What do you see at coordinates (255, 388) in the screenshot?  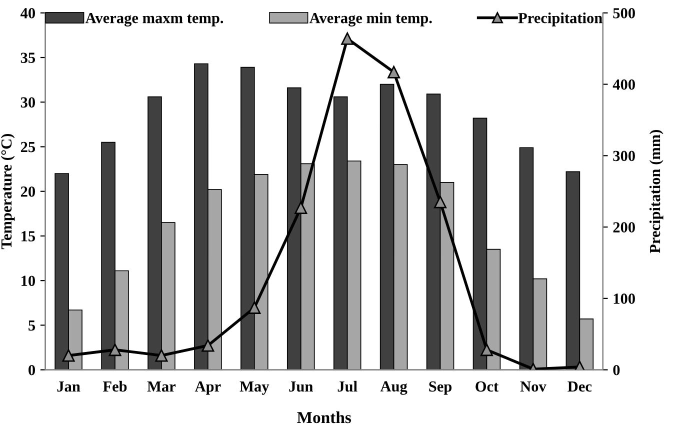 I see `x-tick-label: May` at bounding box center [255, 388].